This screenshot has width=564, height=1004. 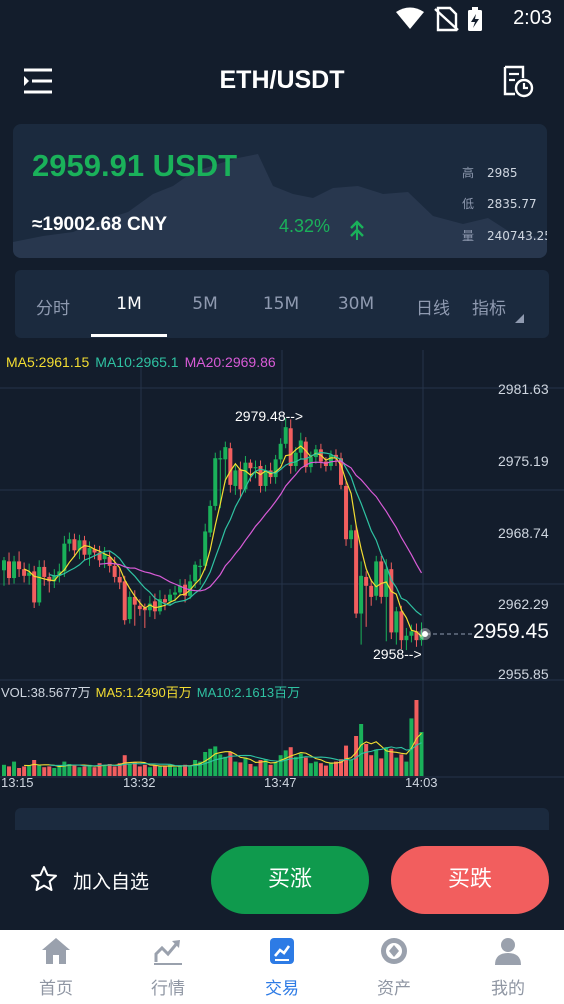 What do you see at coordinates (433, 309) in the screenshot?
I see `tab-daily: 日线` at bounding box center [433, 309].